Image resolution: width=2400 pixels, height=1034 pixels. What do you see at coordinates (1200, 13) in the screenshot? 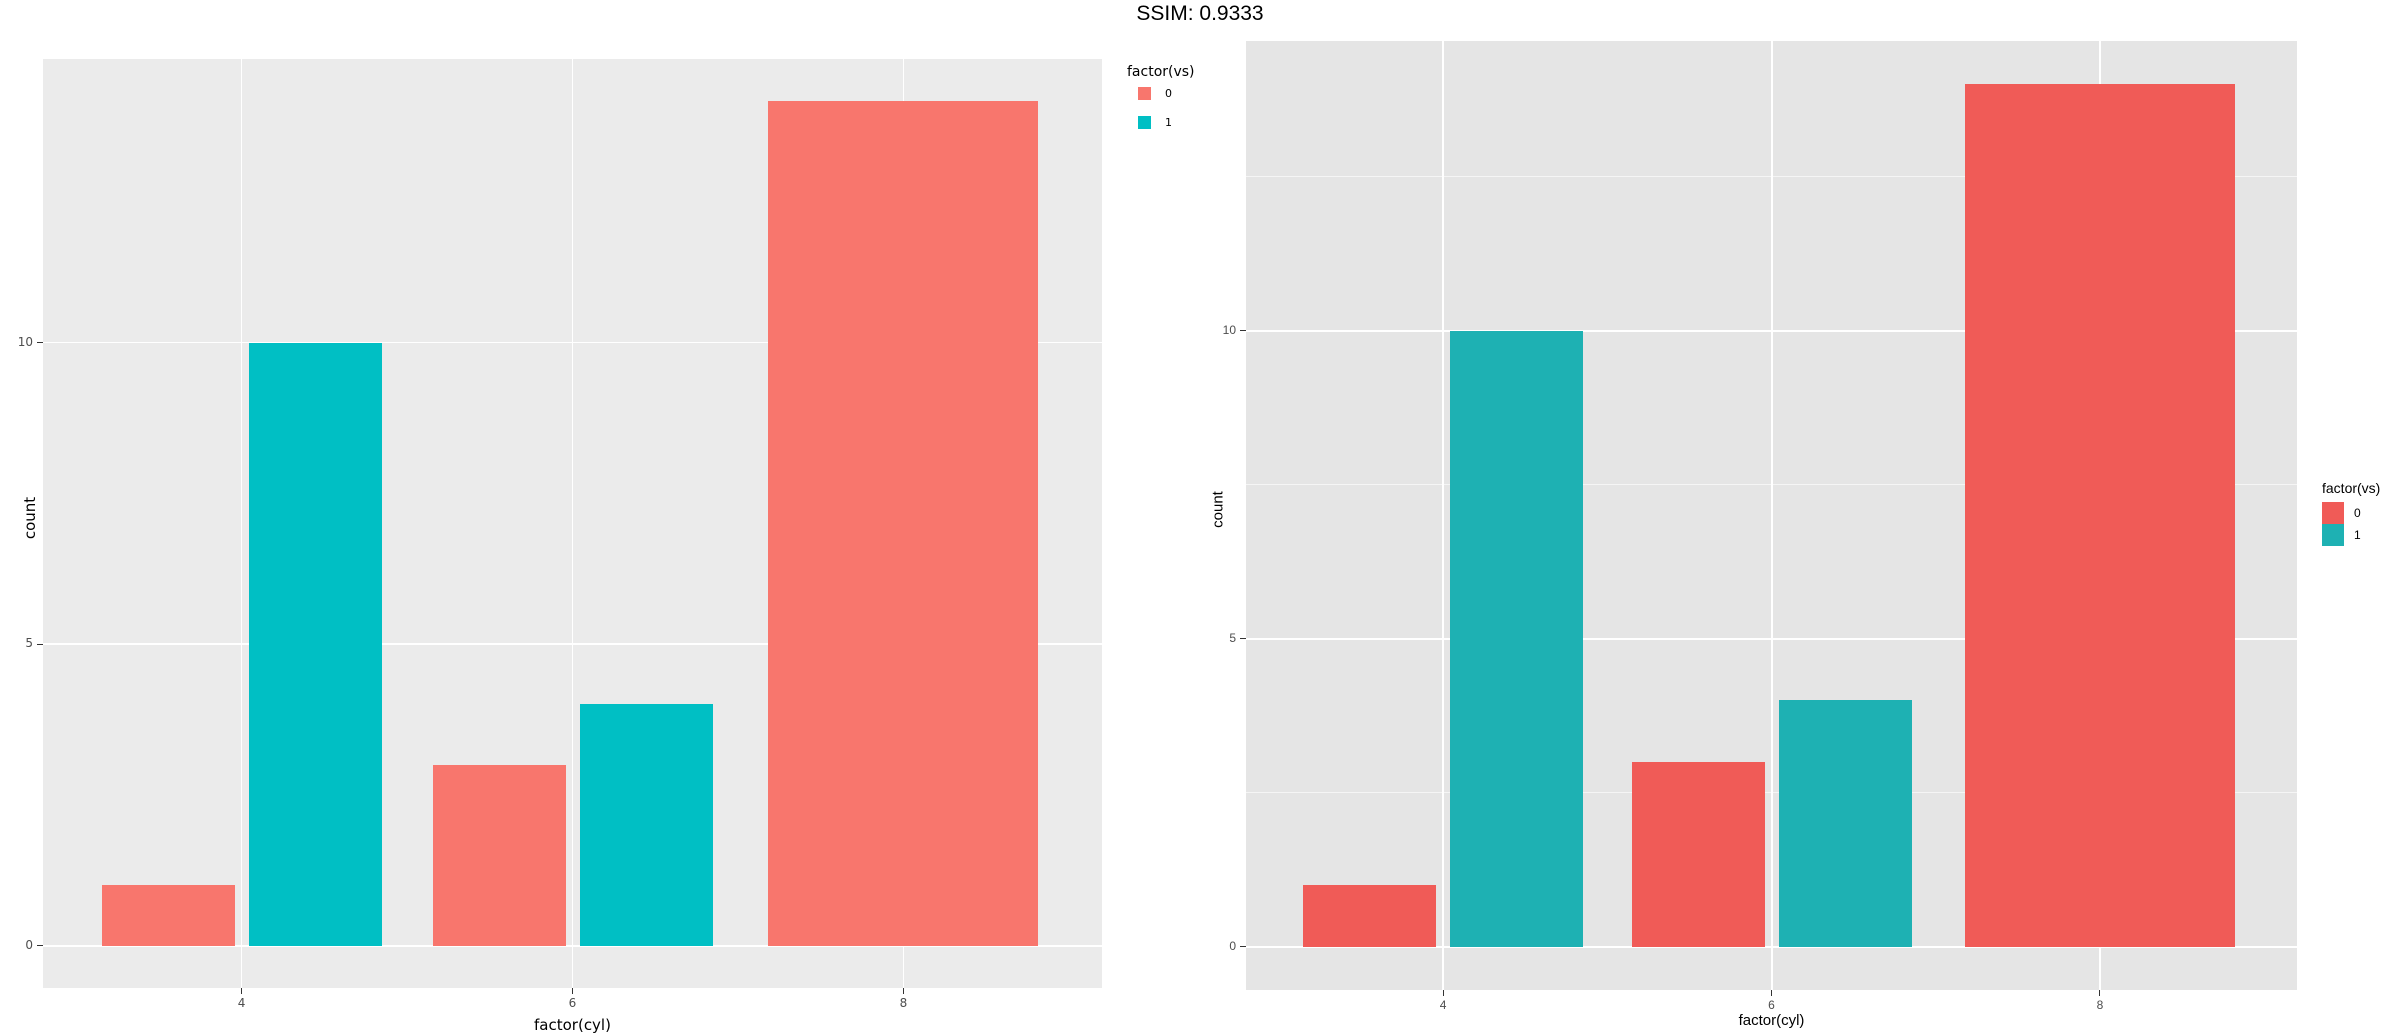
I see `plot-title: SSIM: 0.9333` at bounding box center [1200, 13].